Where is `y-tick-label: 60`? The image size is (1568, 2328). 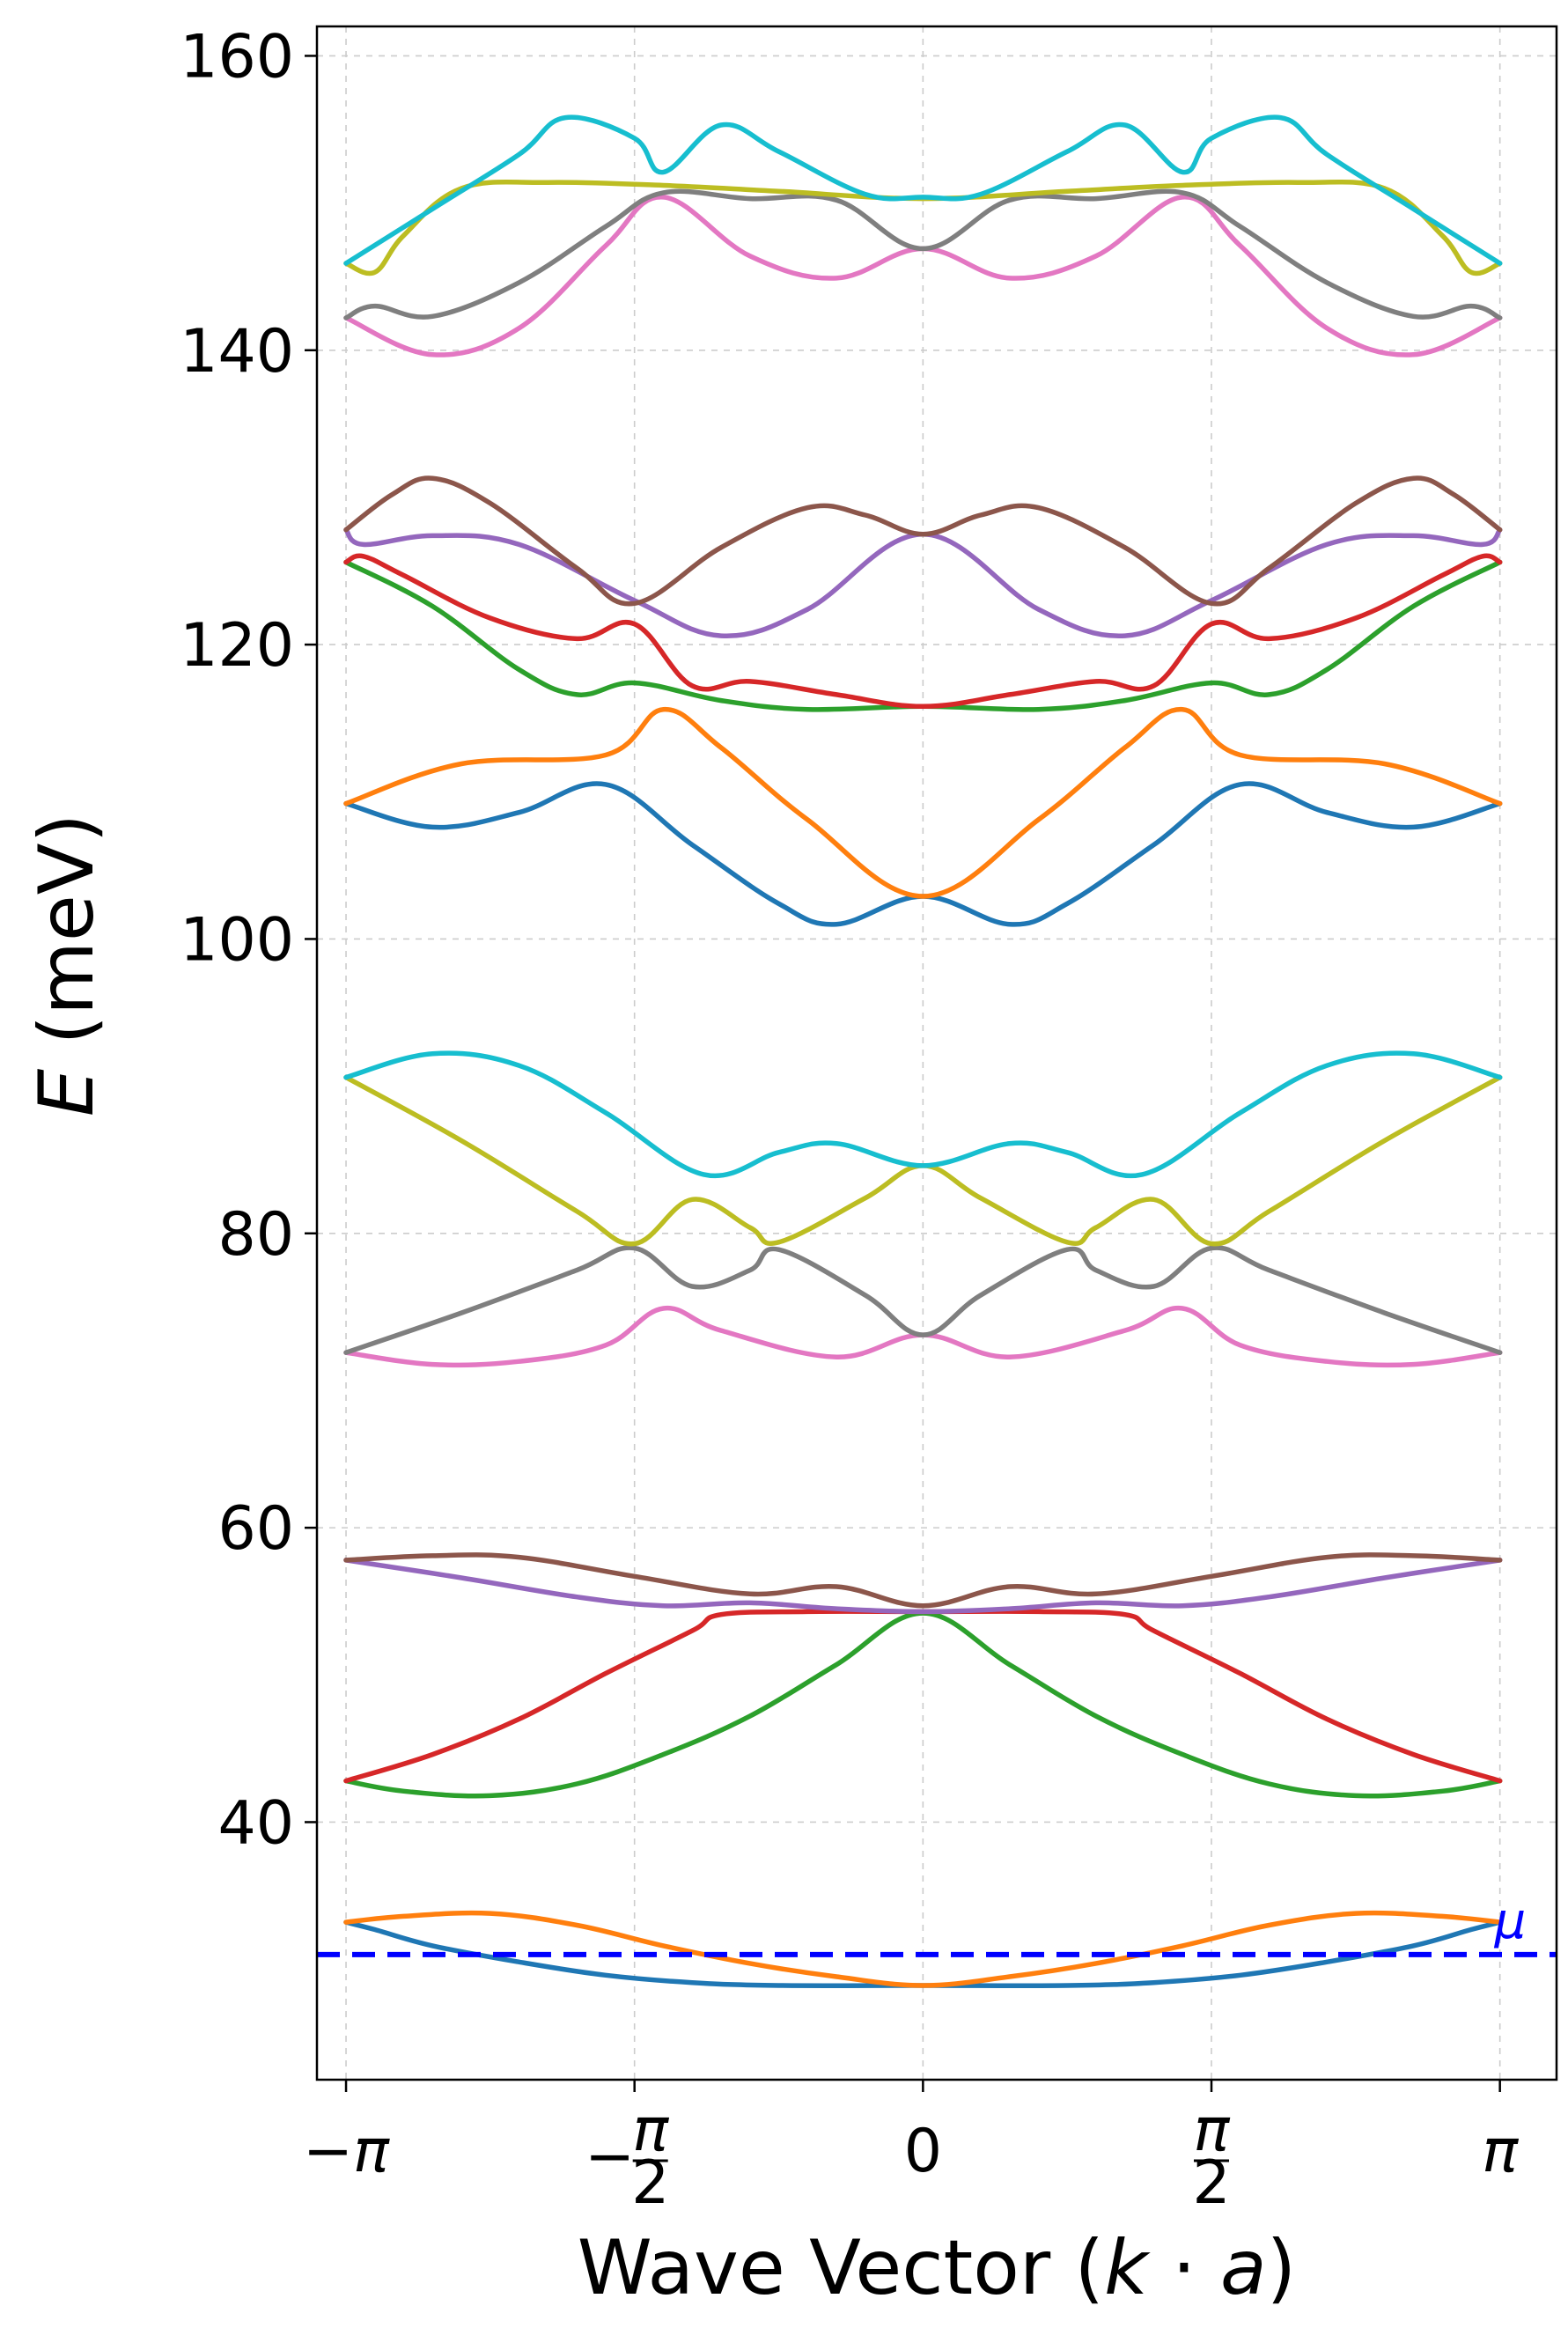 y-tick-label: 60 is located at coordinates (255, 1529).